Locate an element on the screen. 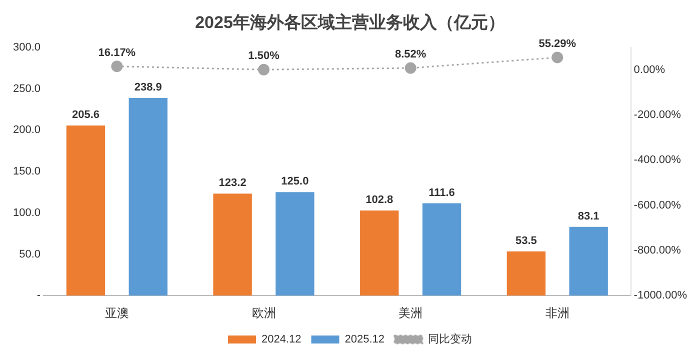  data-label: 205.6 is located at coordinates (86, 115).